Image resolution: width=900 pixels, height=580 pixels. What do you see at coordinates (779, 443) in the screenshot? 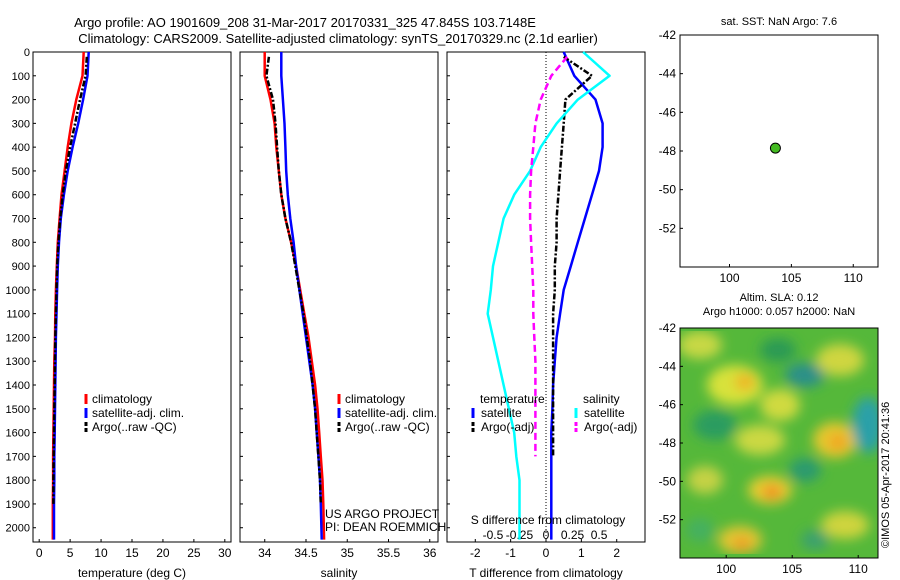
I see `sla-heatmap` at bounding box center [779, 443].